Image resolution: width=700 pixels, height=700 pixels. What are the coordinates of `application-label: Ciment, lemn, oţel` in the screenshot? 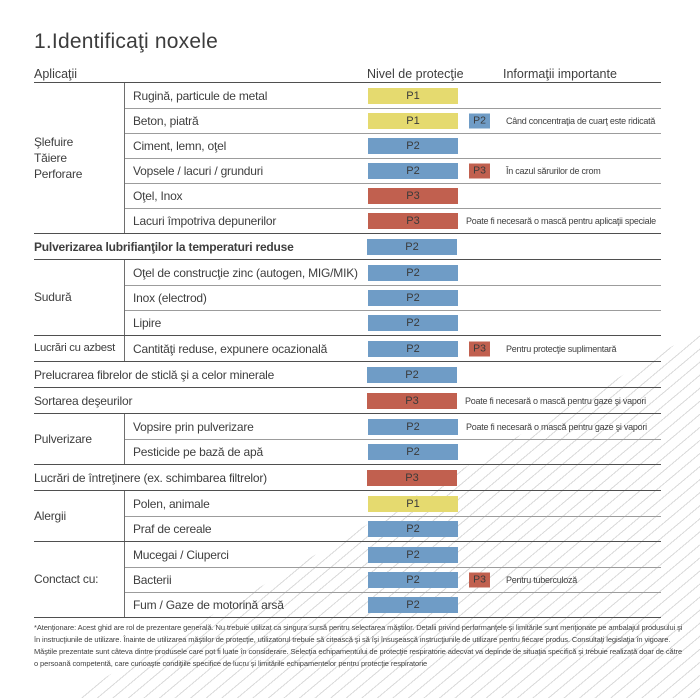 It's located at (180, 146).